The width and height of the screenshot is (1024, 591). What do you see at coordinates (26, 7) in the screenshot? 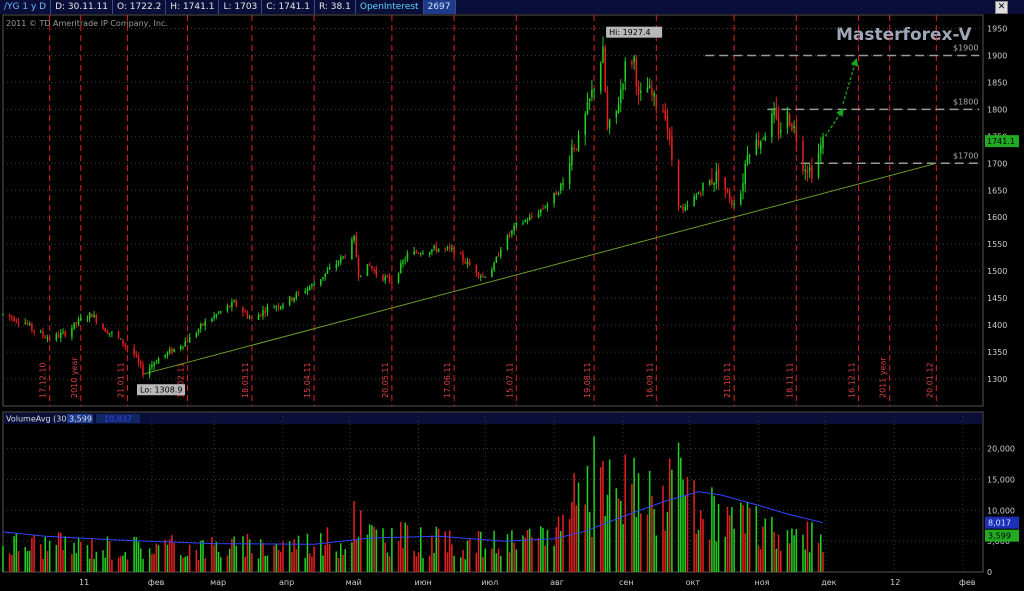
I see `symbol-label: /YG 1 y D` at bounding box center [26, 7].